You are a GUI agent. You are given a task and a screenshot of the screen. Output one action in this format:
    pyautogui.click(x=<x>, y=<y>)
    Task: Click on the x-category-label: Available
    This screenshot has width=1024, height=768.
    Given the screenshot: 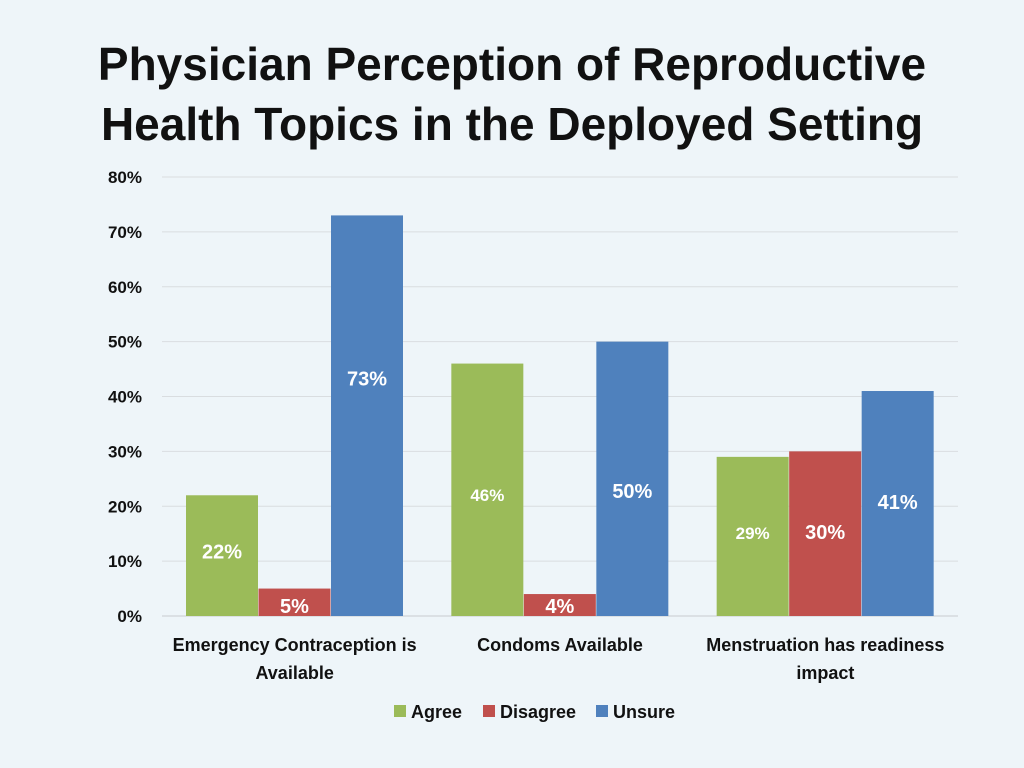 What is the action you would take?
    pyautogui.click(x=294, y=673)
    